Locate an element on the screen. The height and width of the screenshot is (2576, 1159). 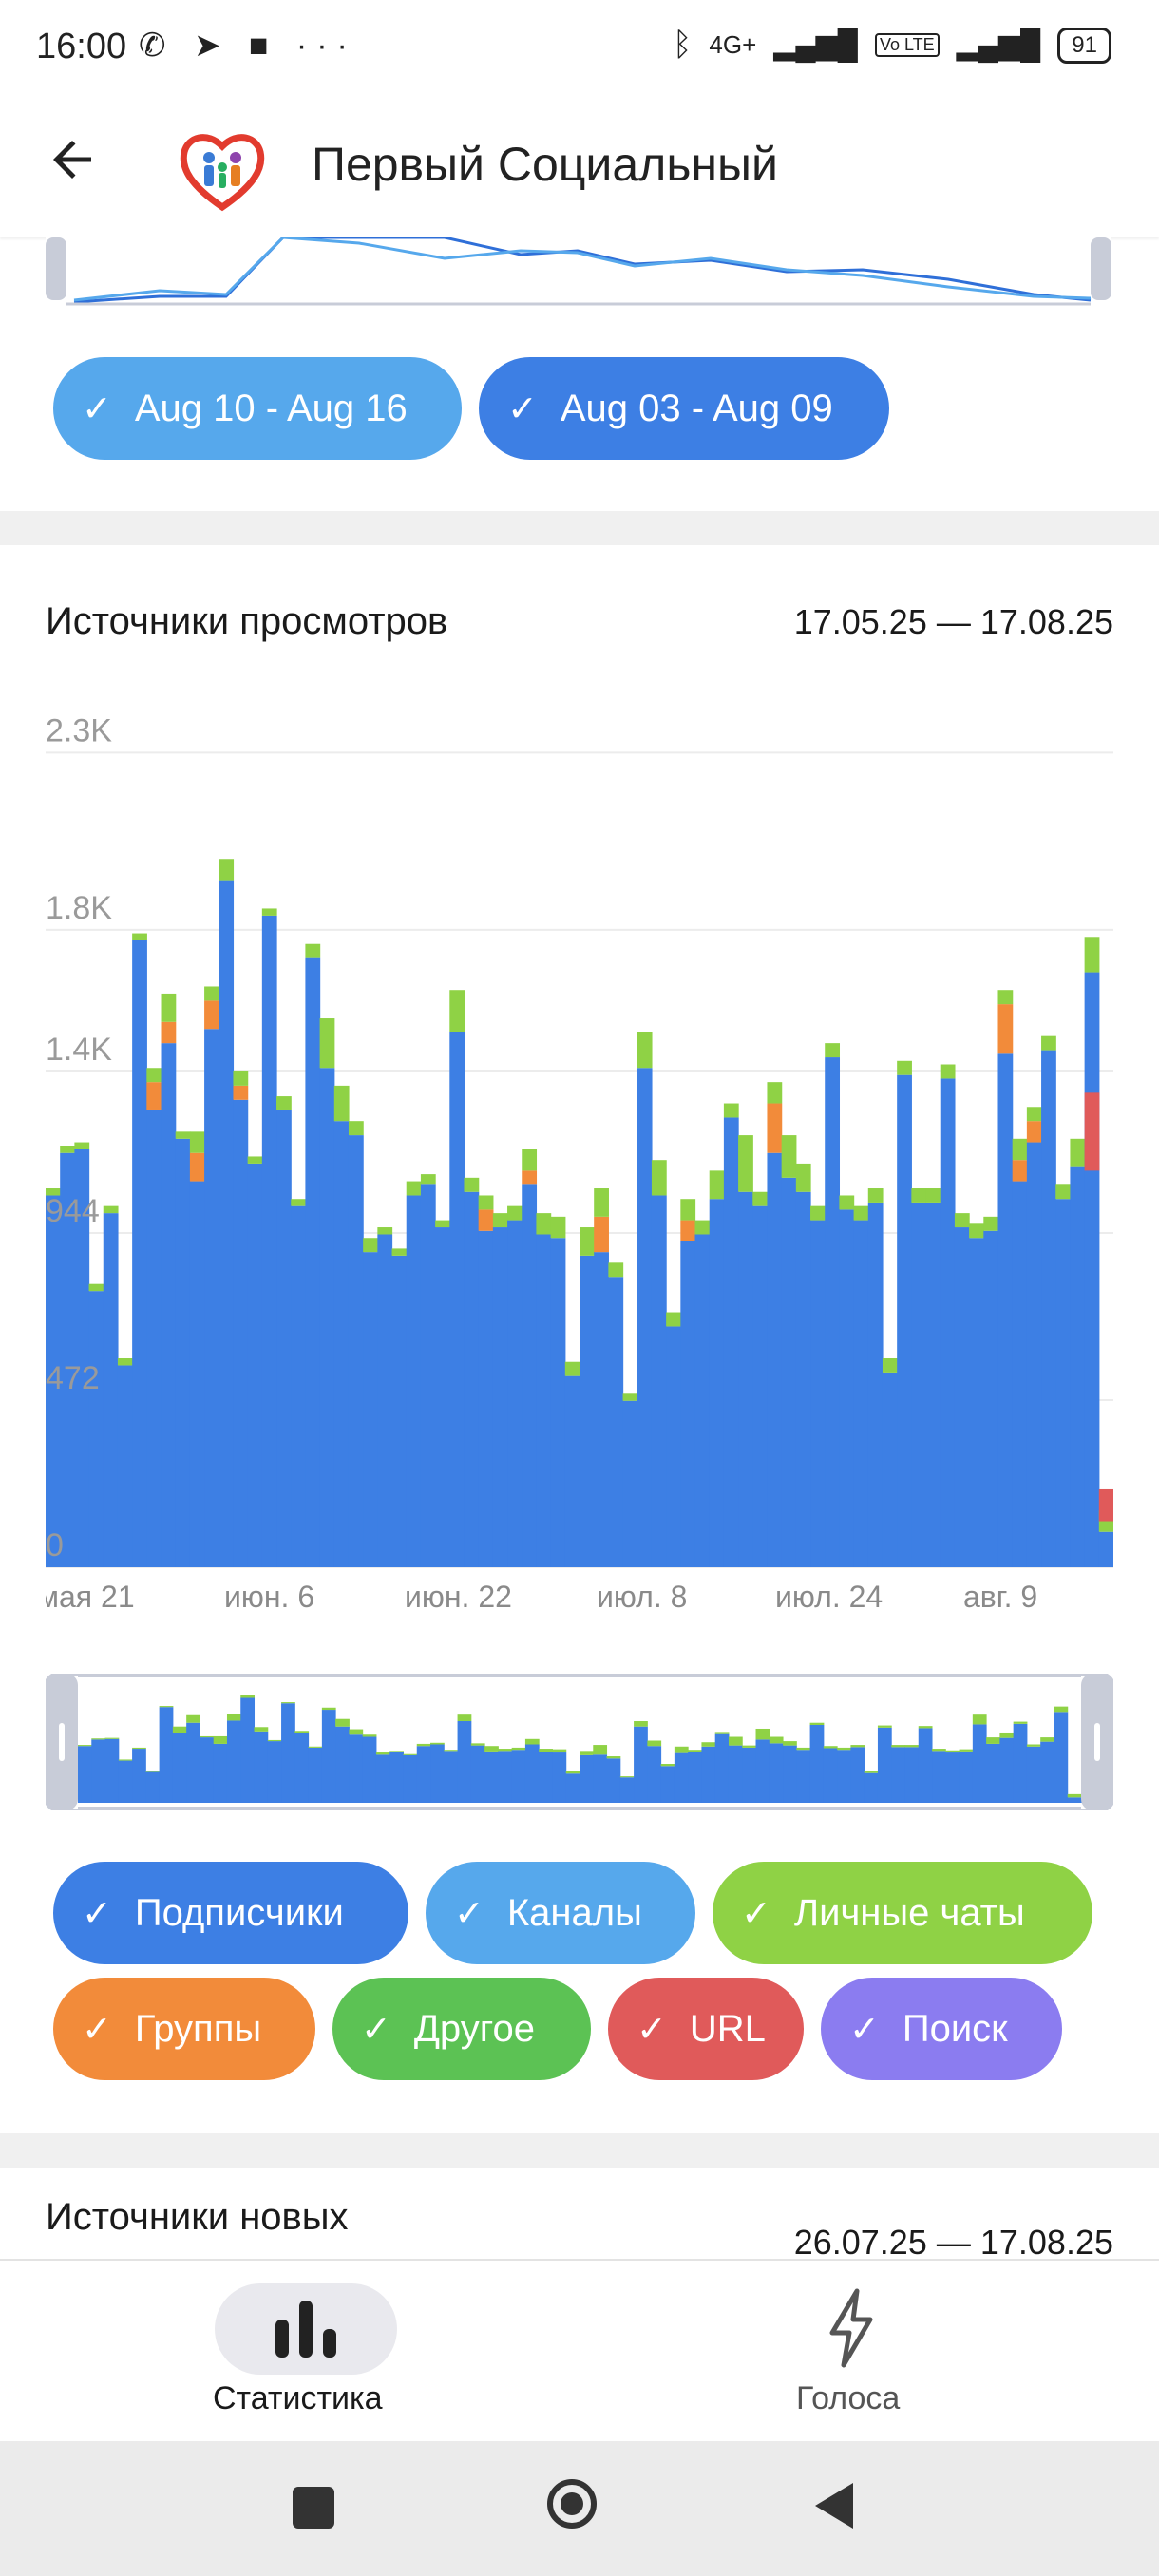
handle-grip is located at coordinates (1097, 1742).